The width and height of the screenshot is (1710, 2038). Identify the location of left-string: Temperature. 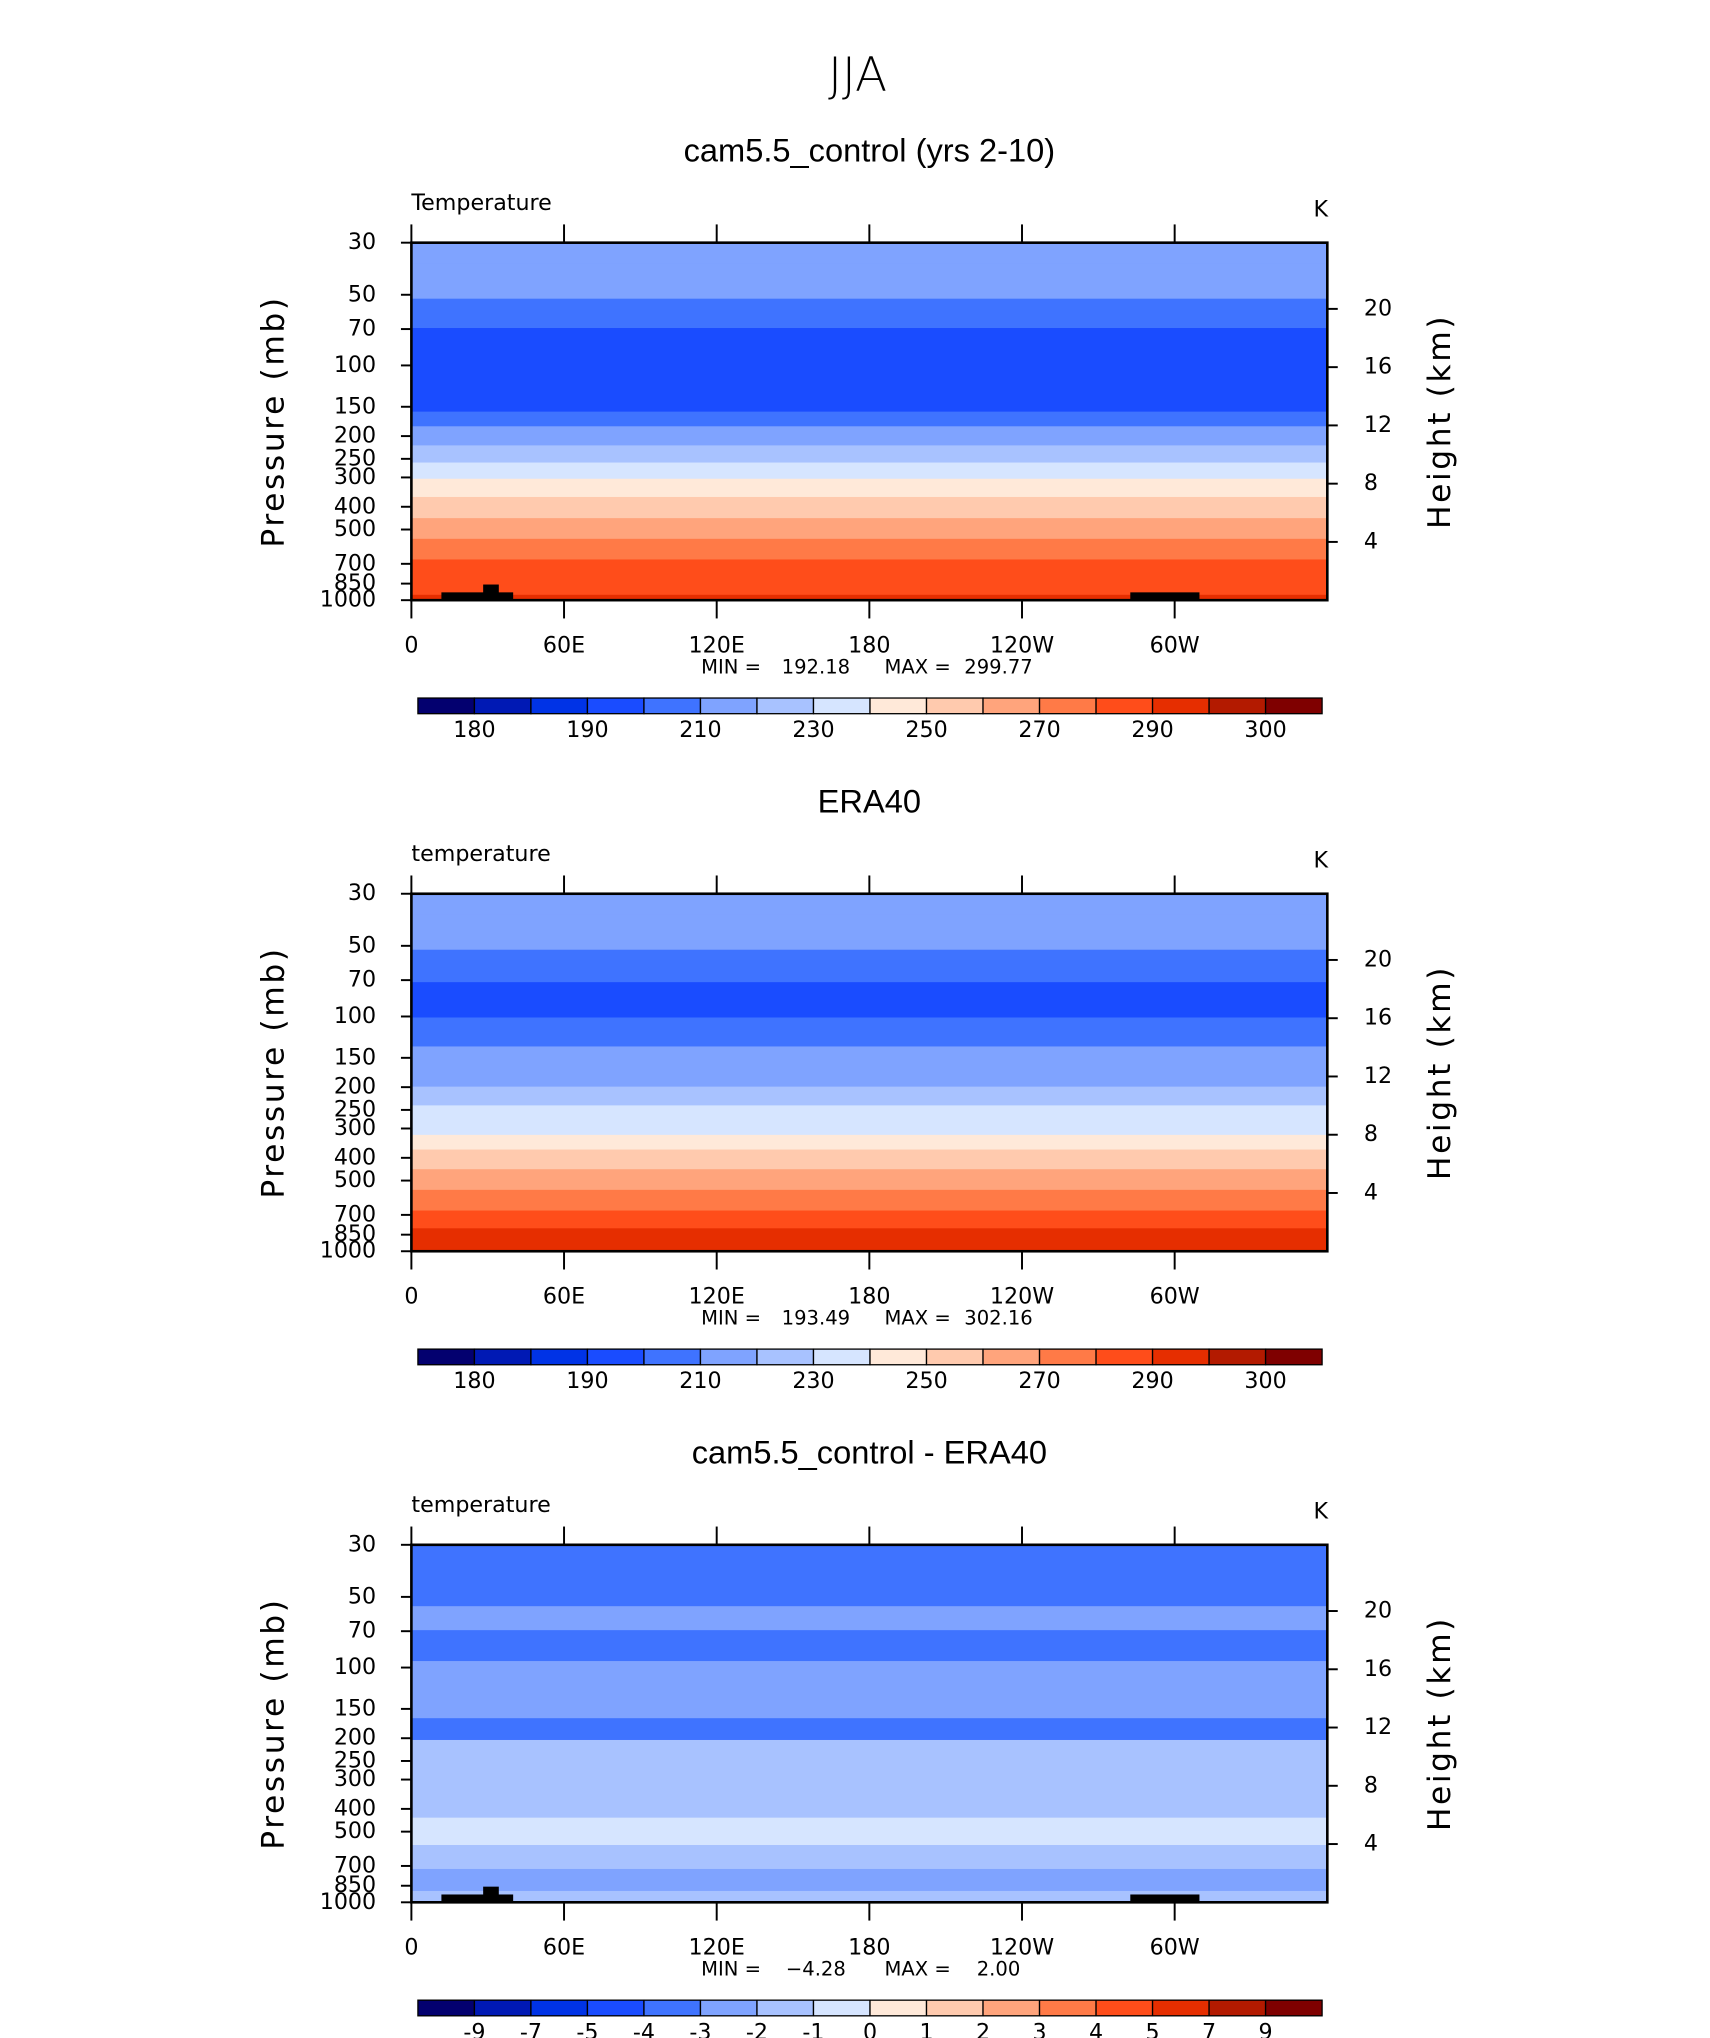
(480, 203).